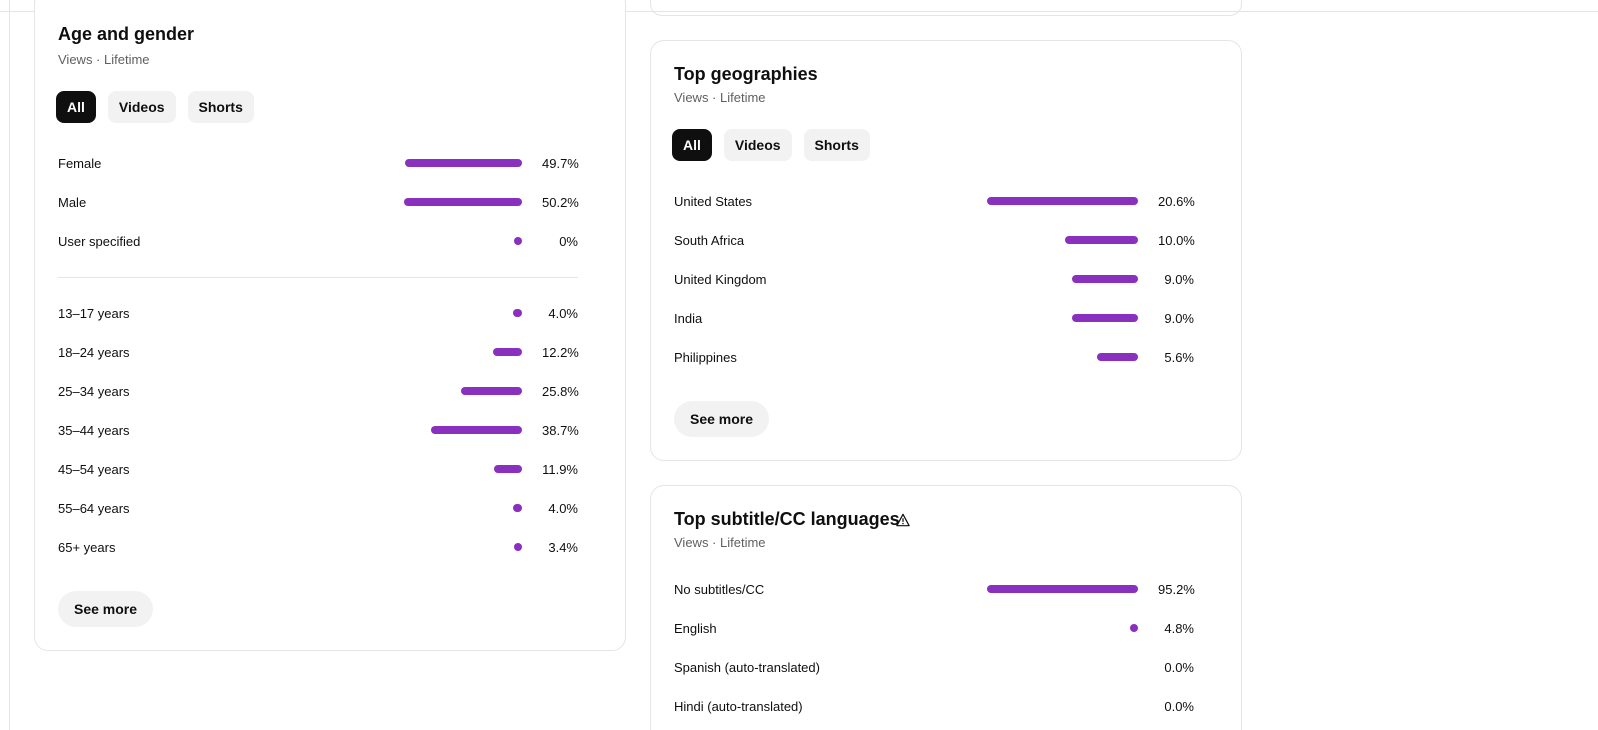  What do you see at coordinates (719, 589) in the screenshot?
I see `row-label: No subtitles/CC` at bounding box center [719, 589].